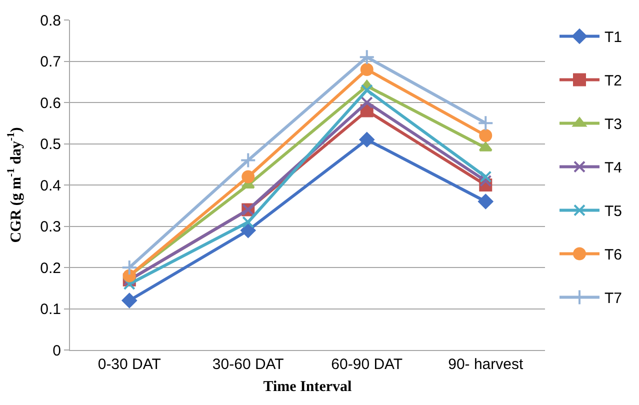 The image size is (639, 405). Describe the element at coordinates (613, 299) in the screenshot. I see `legend-label: T7` at that location.